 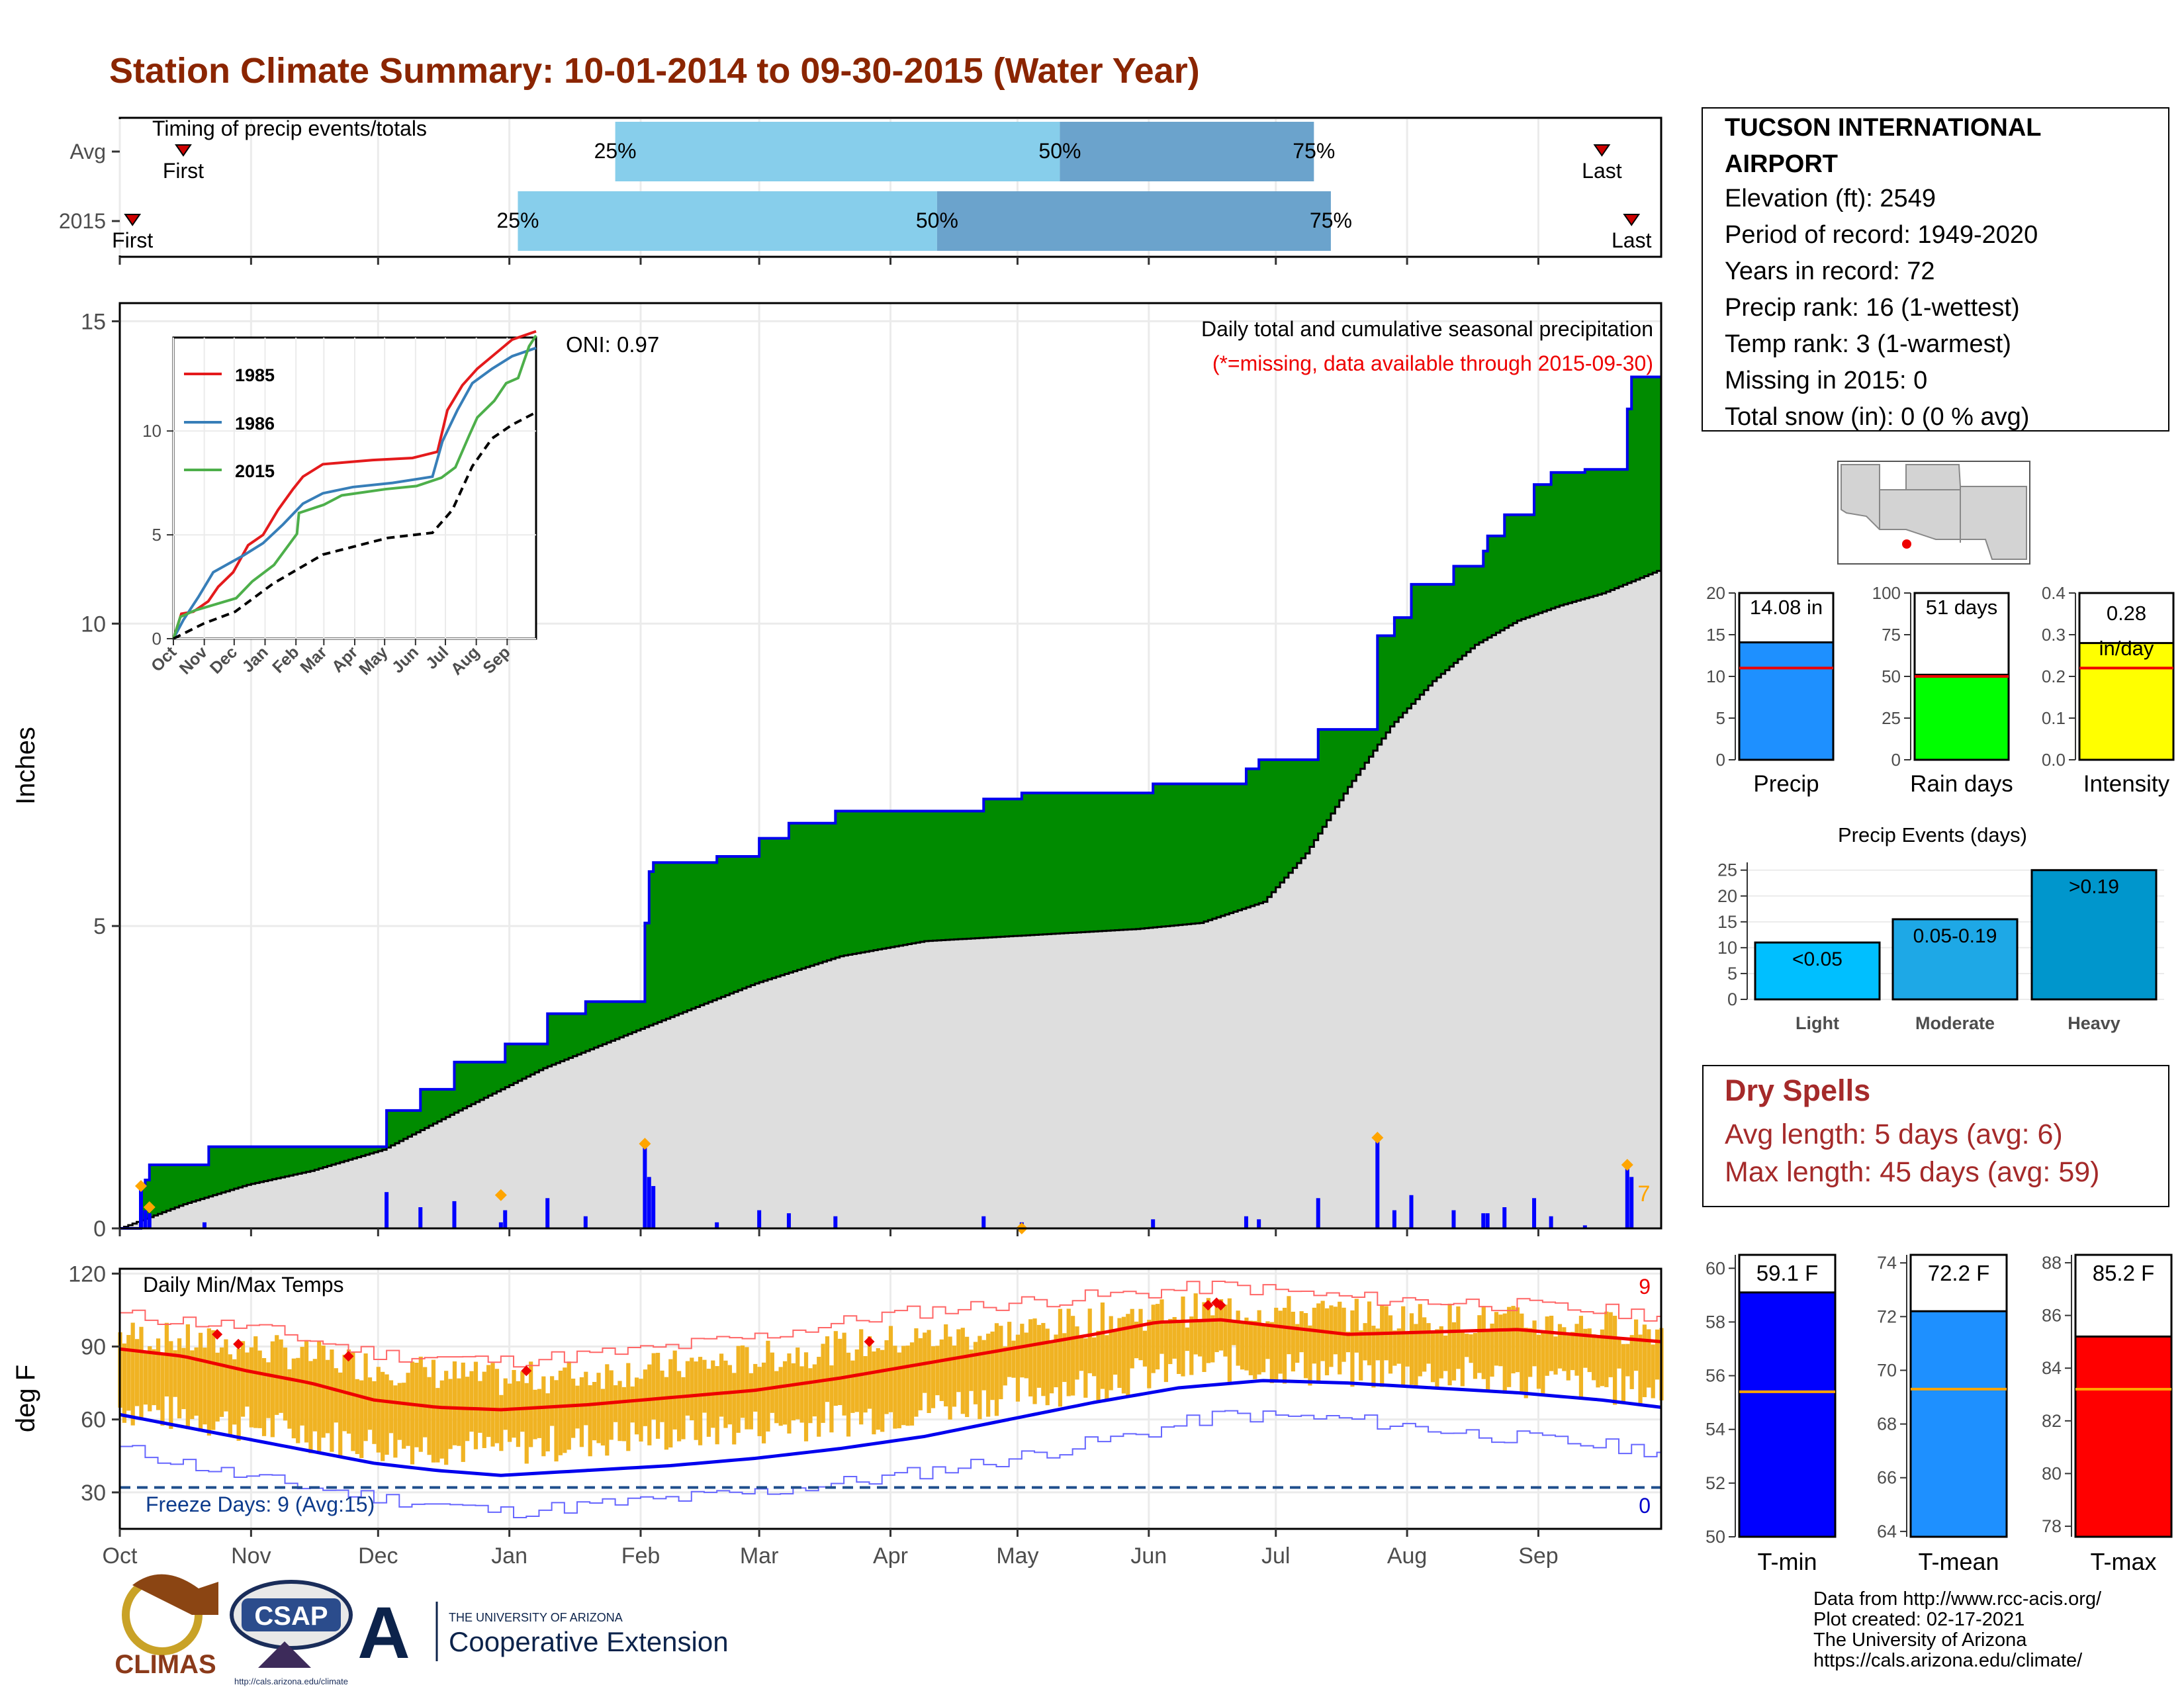 What do you see at coordinates (1959, 1561) in the screenshot?
I see `temp-bar-label: T-mean` at bounding box center [1959, 1561].